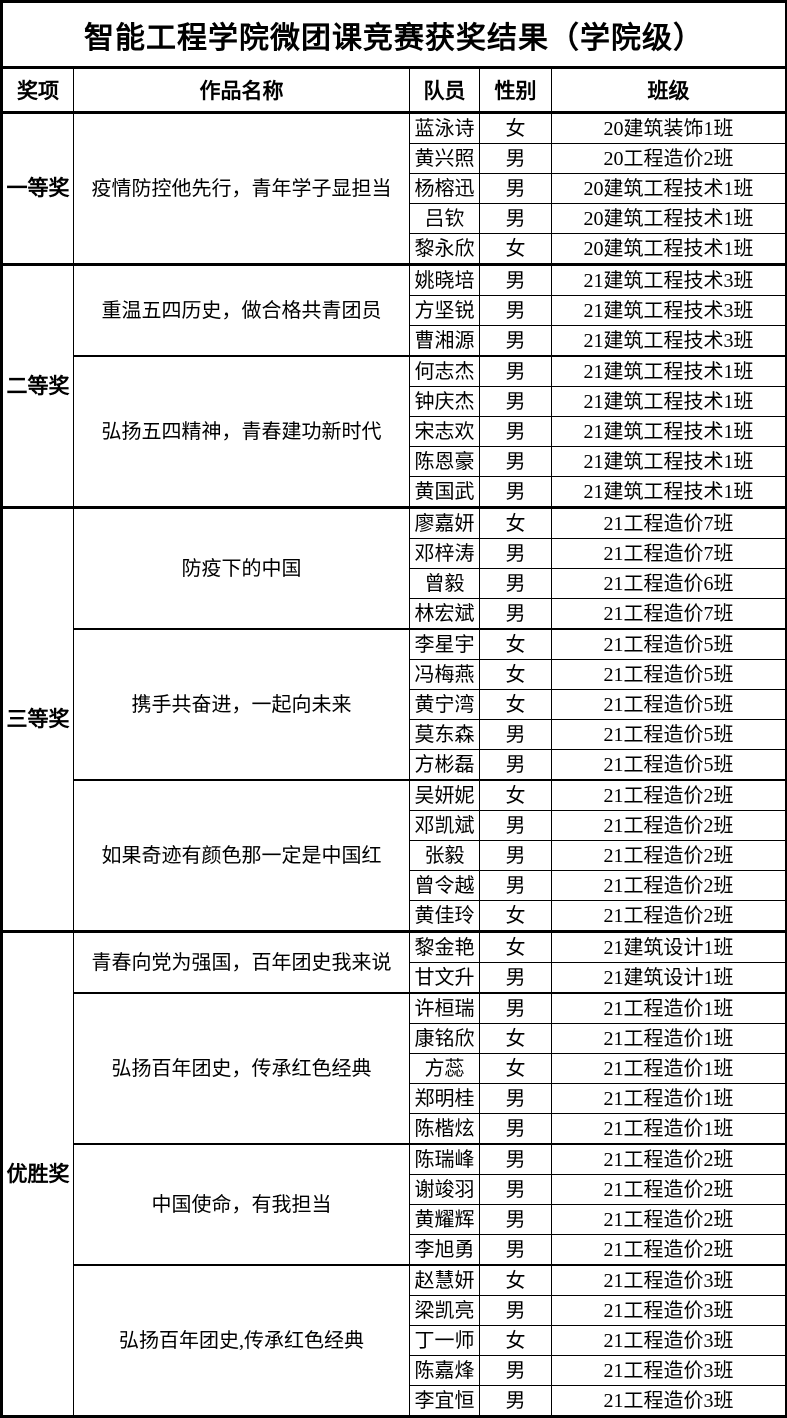 Image resolution: width=787 pixels, height=1418 pixels. Describe the element at coordinates (394, 855) in the screenshot. I see `member-row: 张毅男 21工程造价2班` at that location.